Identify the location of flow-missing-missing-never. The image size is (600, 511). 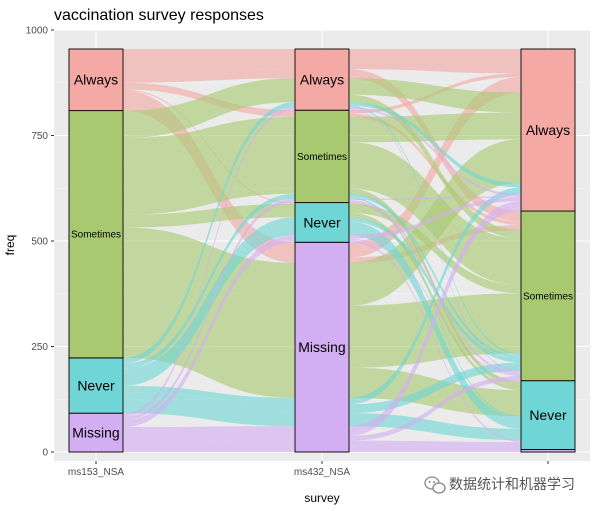
(322, 445).